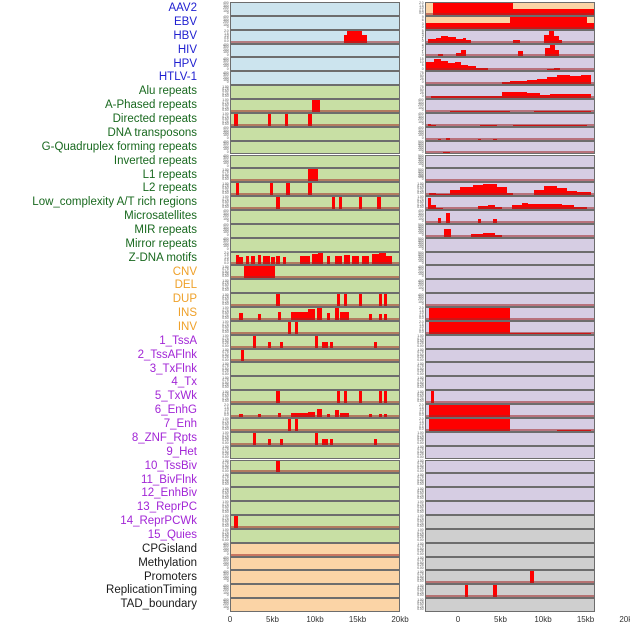  Describe the element at coordinates (175, 396) in the screenshot. I see `track-label-5-txwk: 5_TxWk` at that location.